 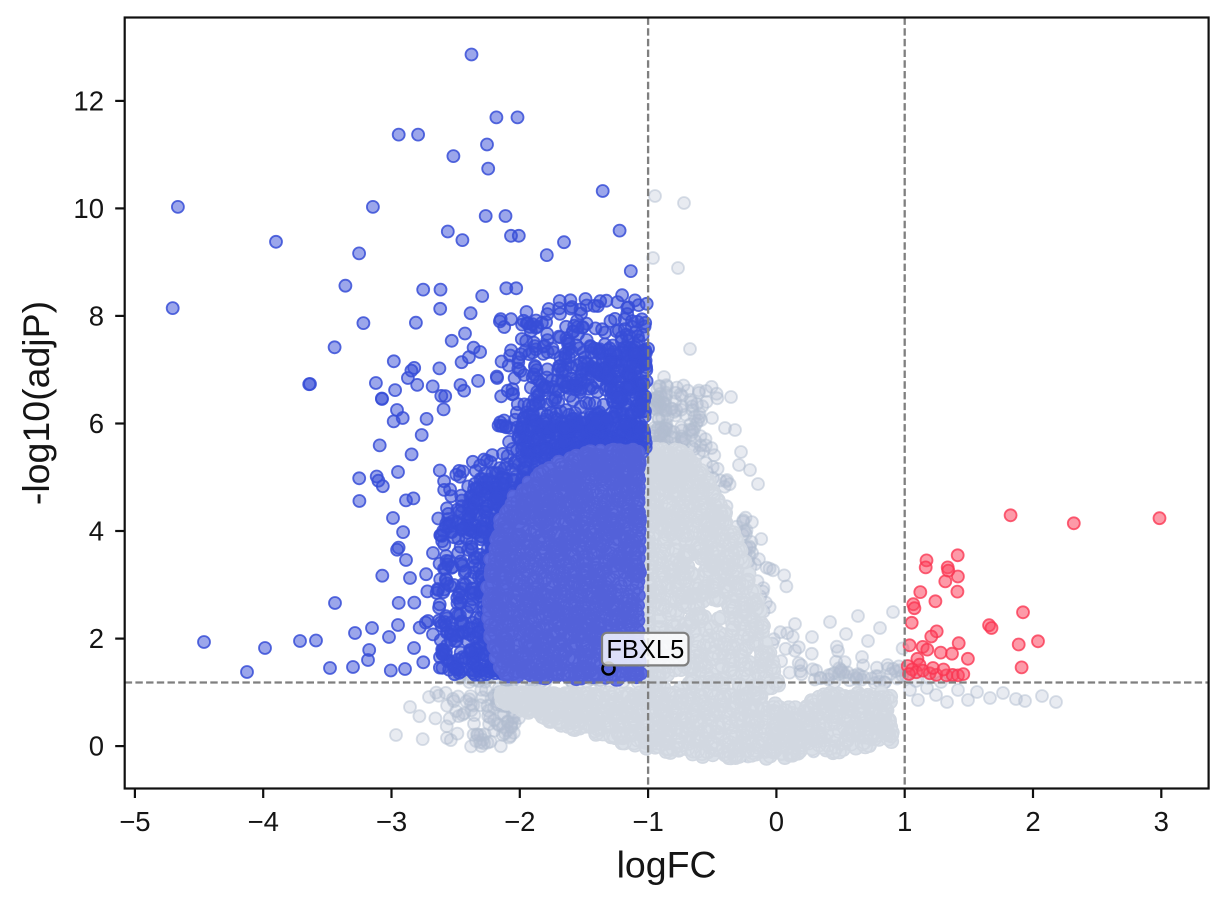 I want to click on svg-text: 8, so click(x=96, y=315).